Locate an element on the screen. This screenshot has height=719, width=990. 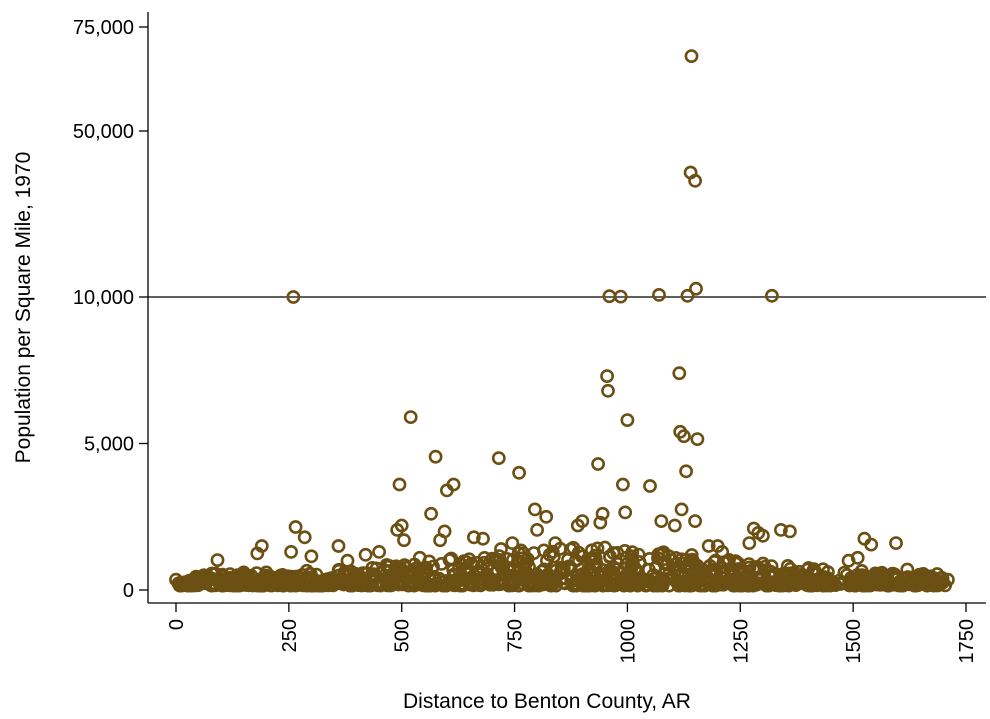
y-axis-title: Population per Square Mile, 1970 is located at coordinates (23, 308).